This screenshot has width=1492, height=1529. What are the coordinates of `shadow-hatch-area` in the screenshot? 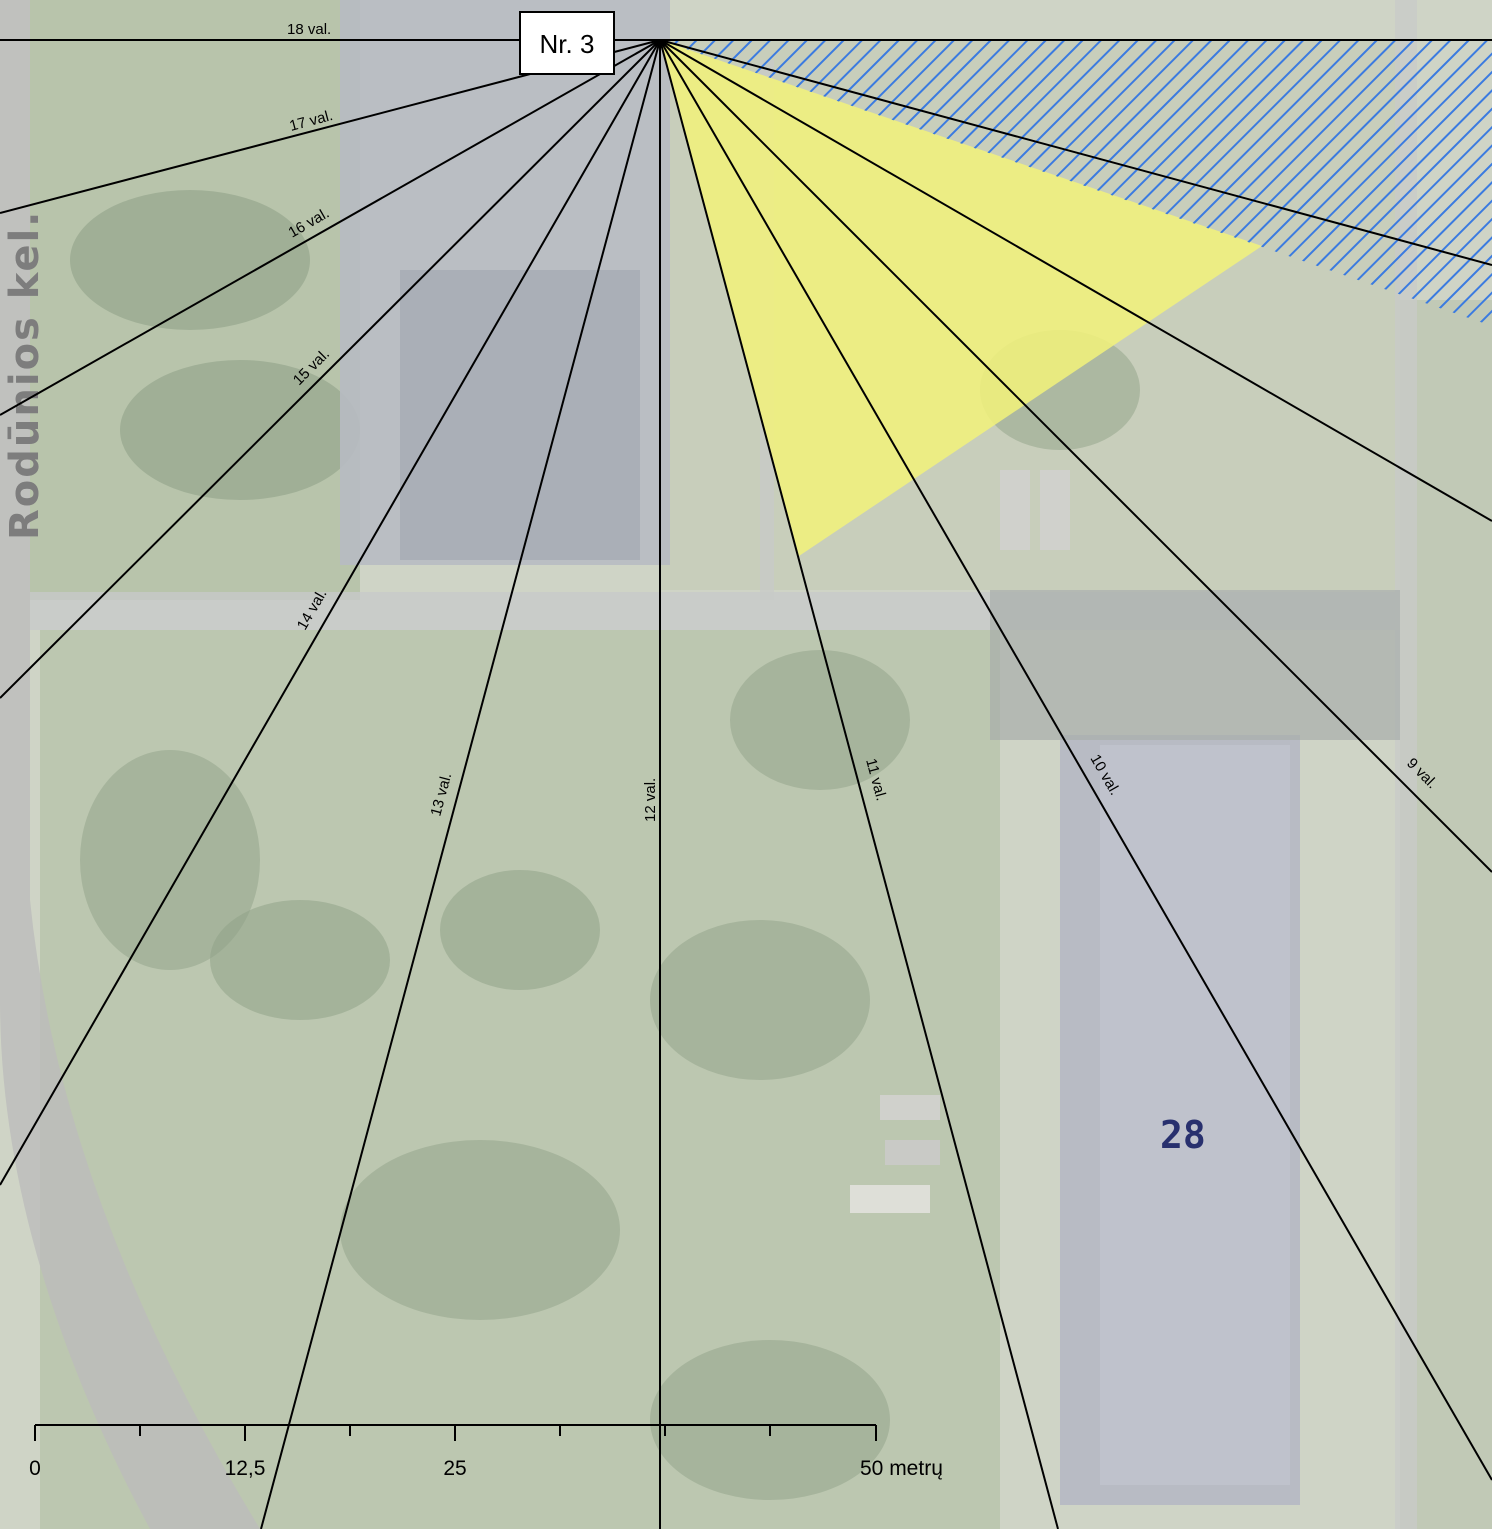 It's located at (1076, 183).